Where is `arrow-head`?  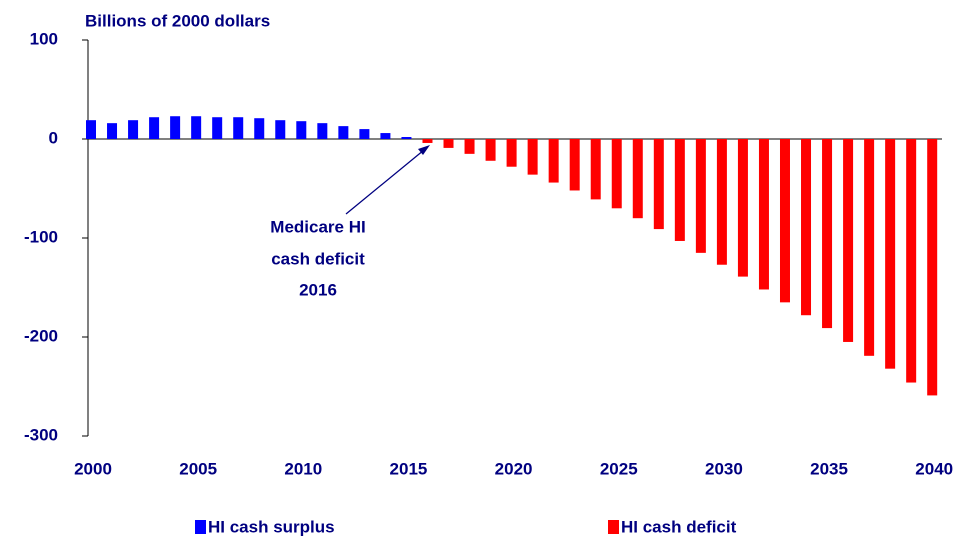
arrow-head is located at coordinates (424, 150).